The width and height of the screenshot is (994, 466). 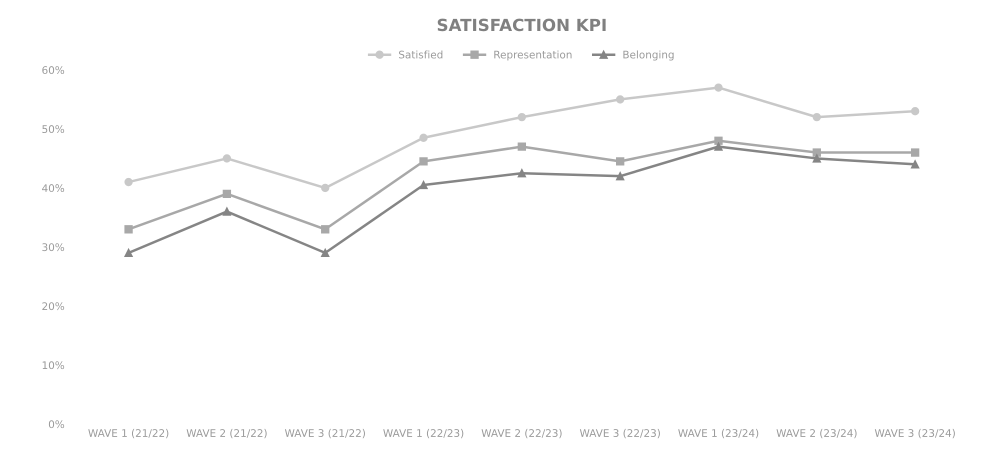 I want to click on y-tick-label: 20%, so click(x=53, y=306).